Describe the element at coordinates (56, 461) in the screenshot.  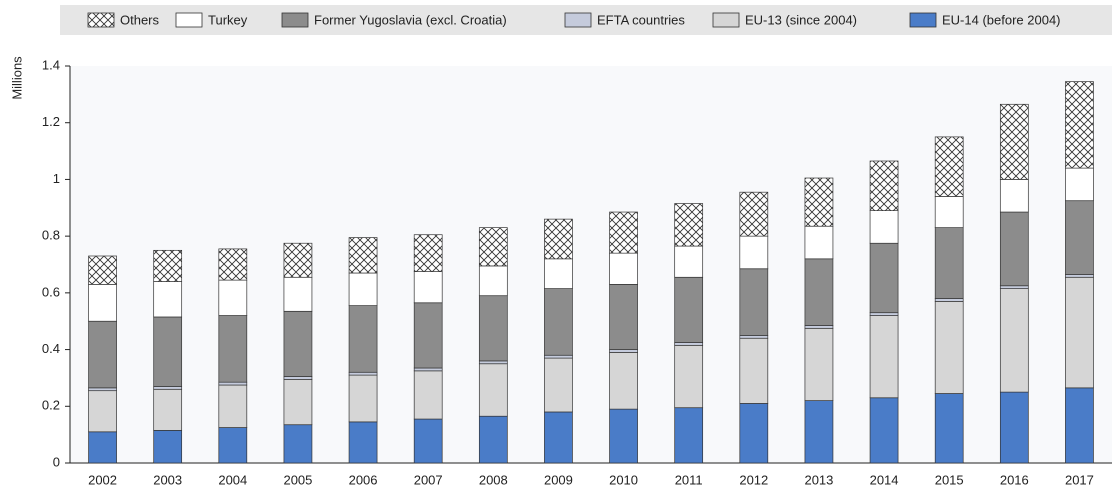
I see `y-tick-label: 0` at that location.